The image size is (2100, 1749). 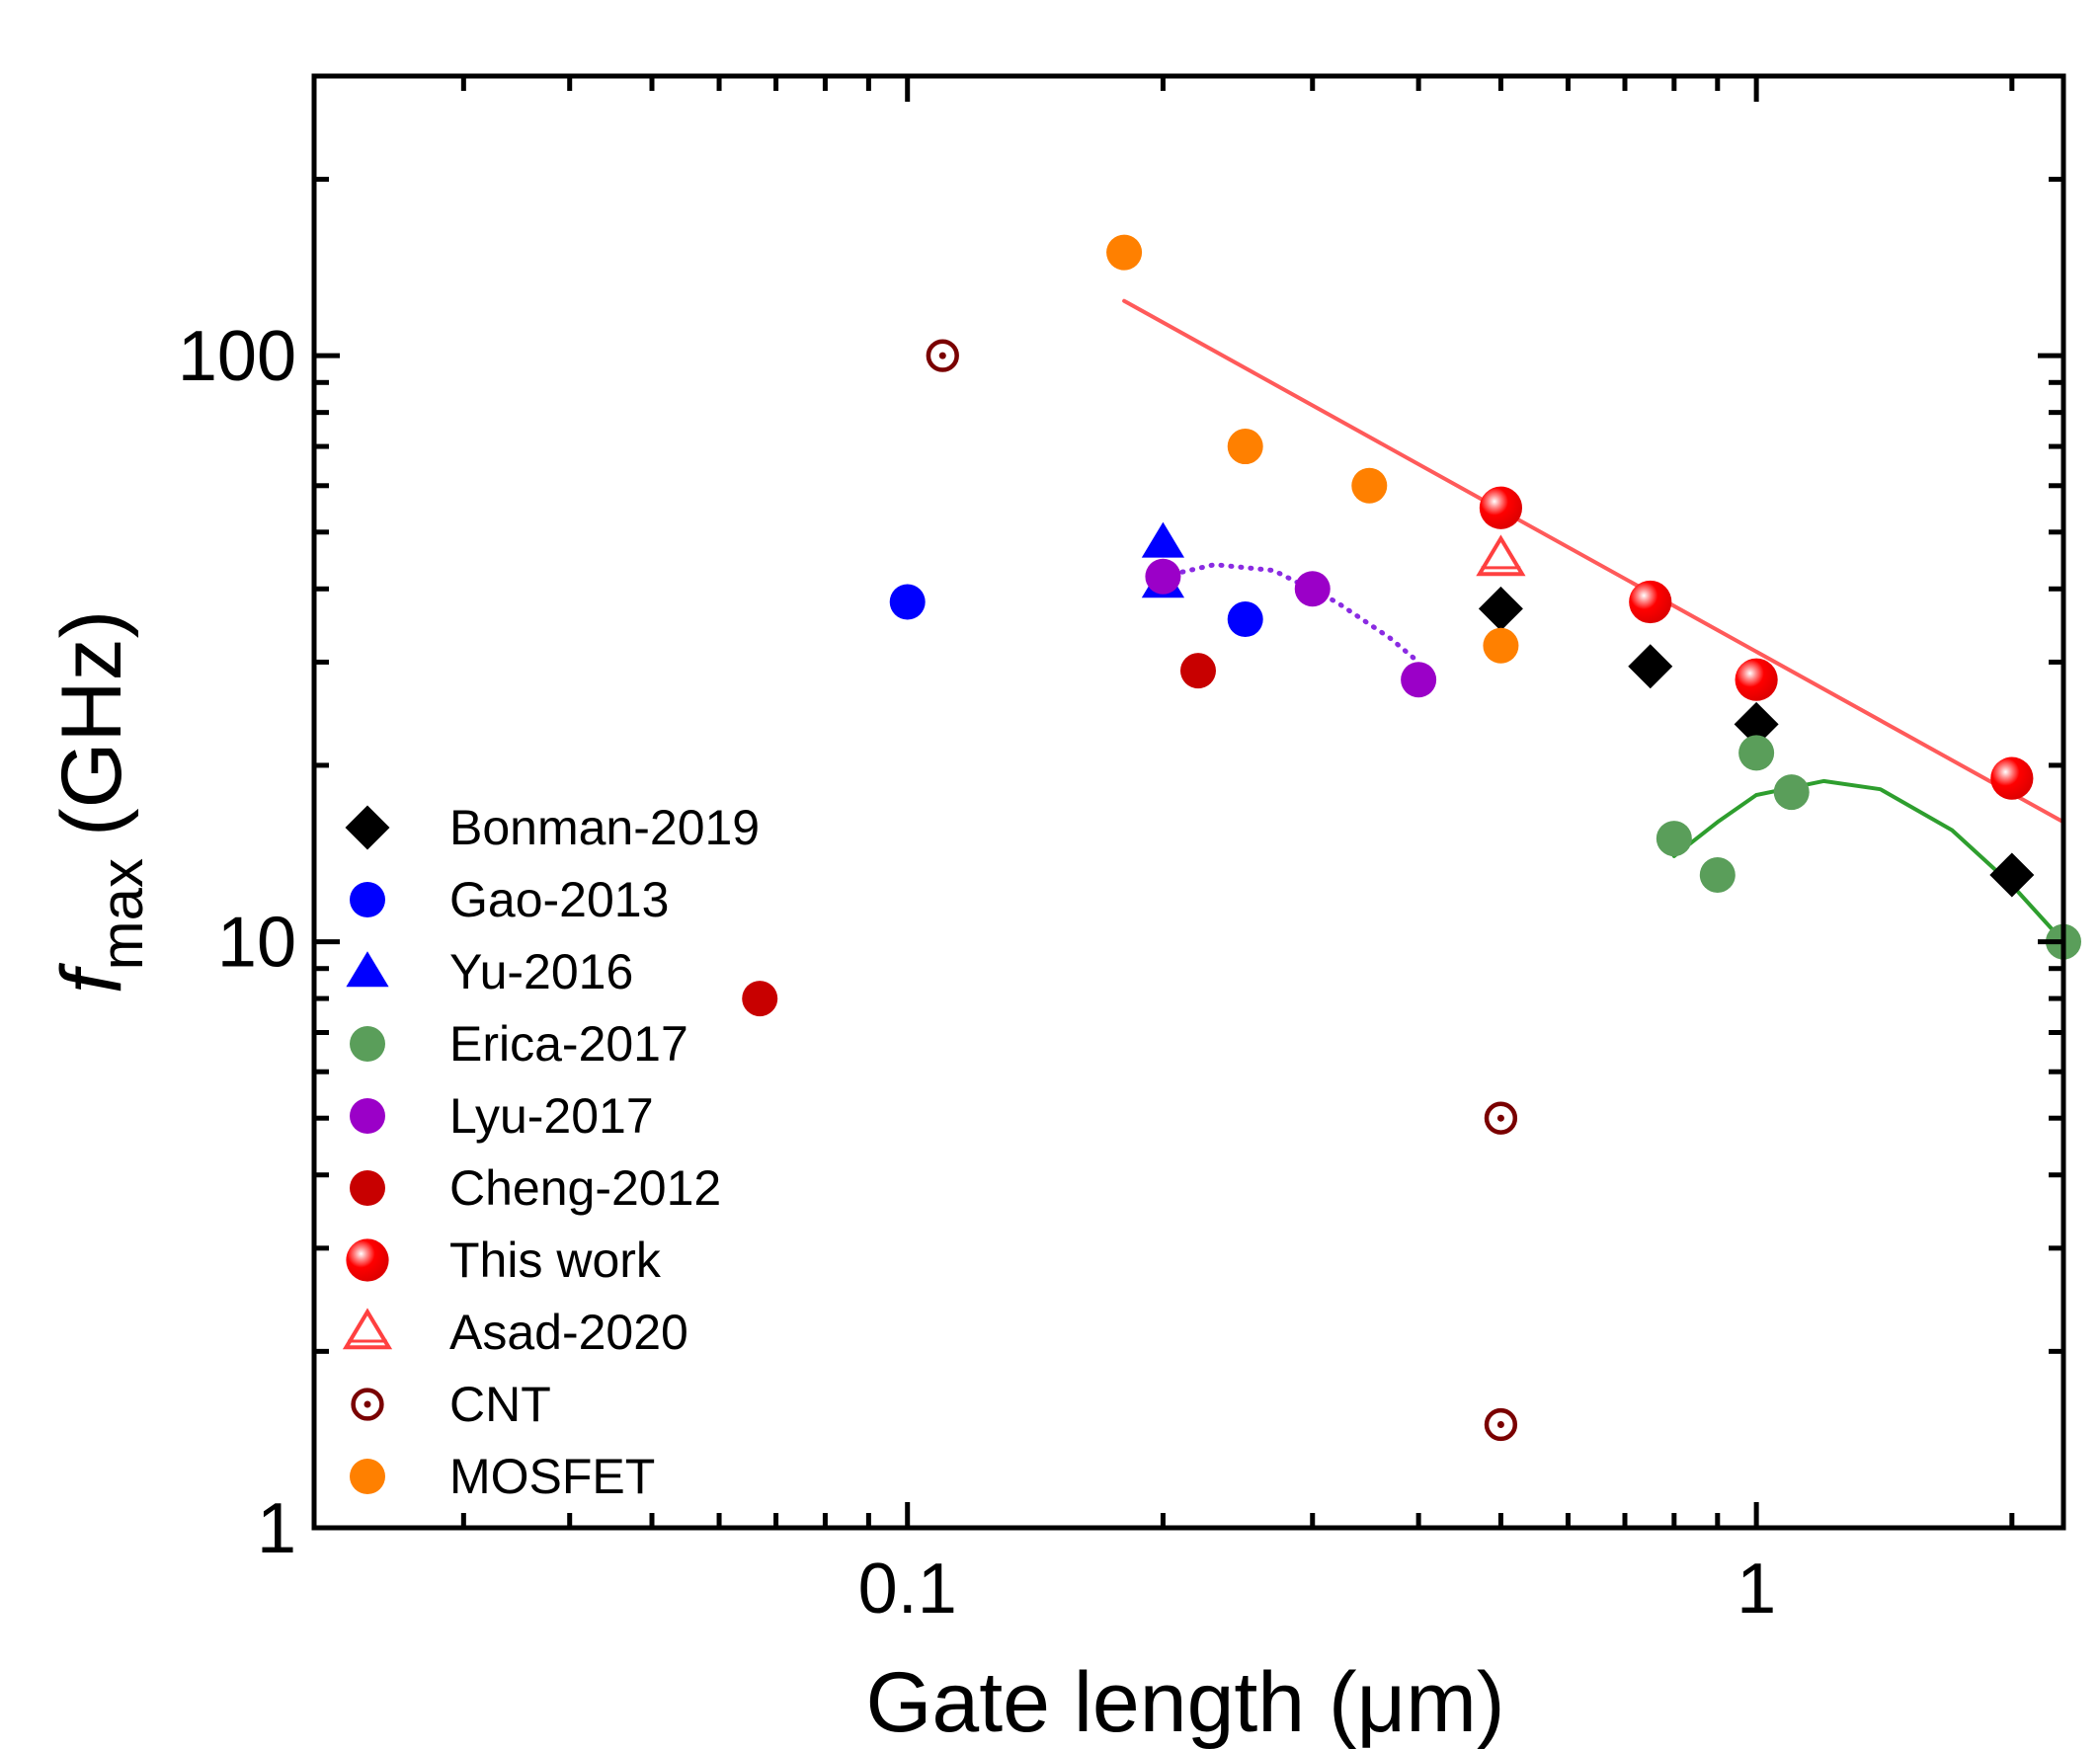 I want to click on legend-item-yu-2016: Yu-2016, so click(x=489, y=971).